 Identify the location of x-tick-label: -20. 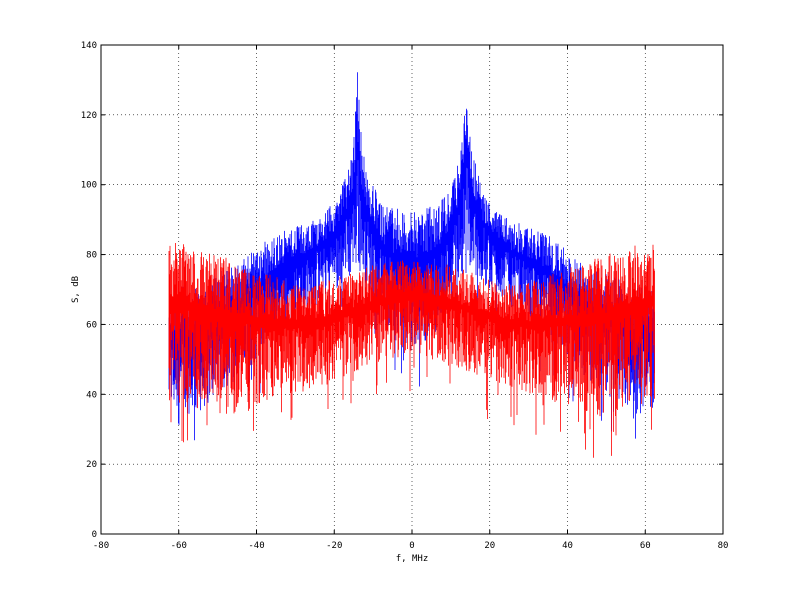
(334, 546).